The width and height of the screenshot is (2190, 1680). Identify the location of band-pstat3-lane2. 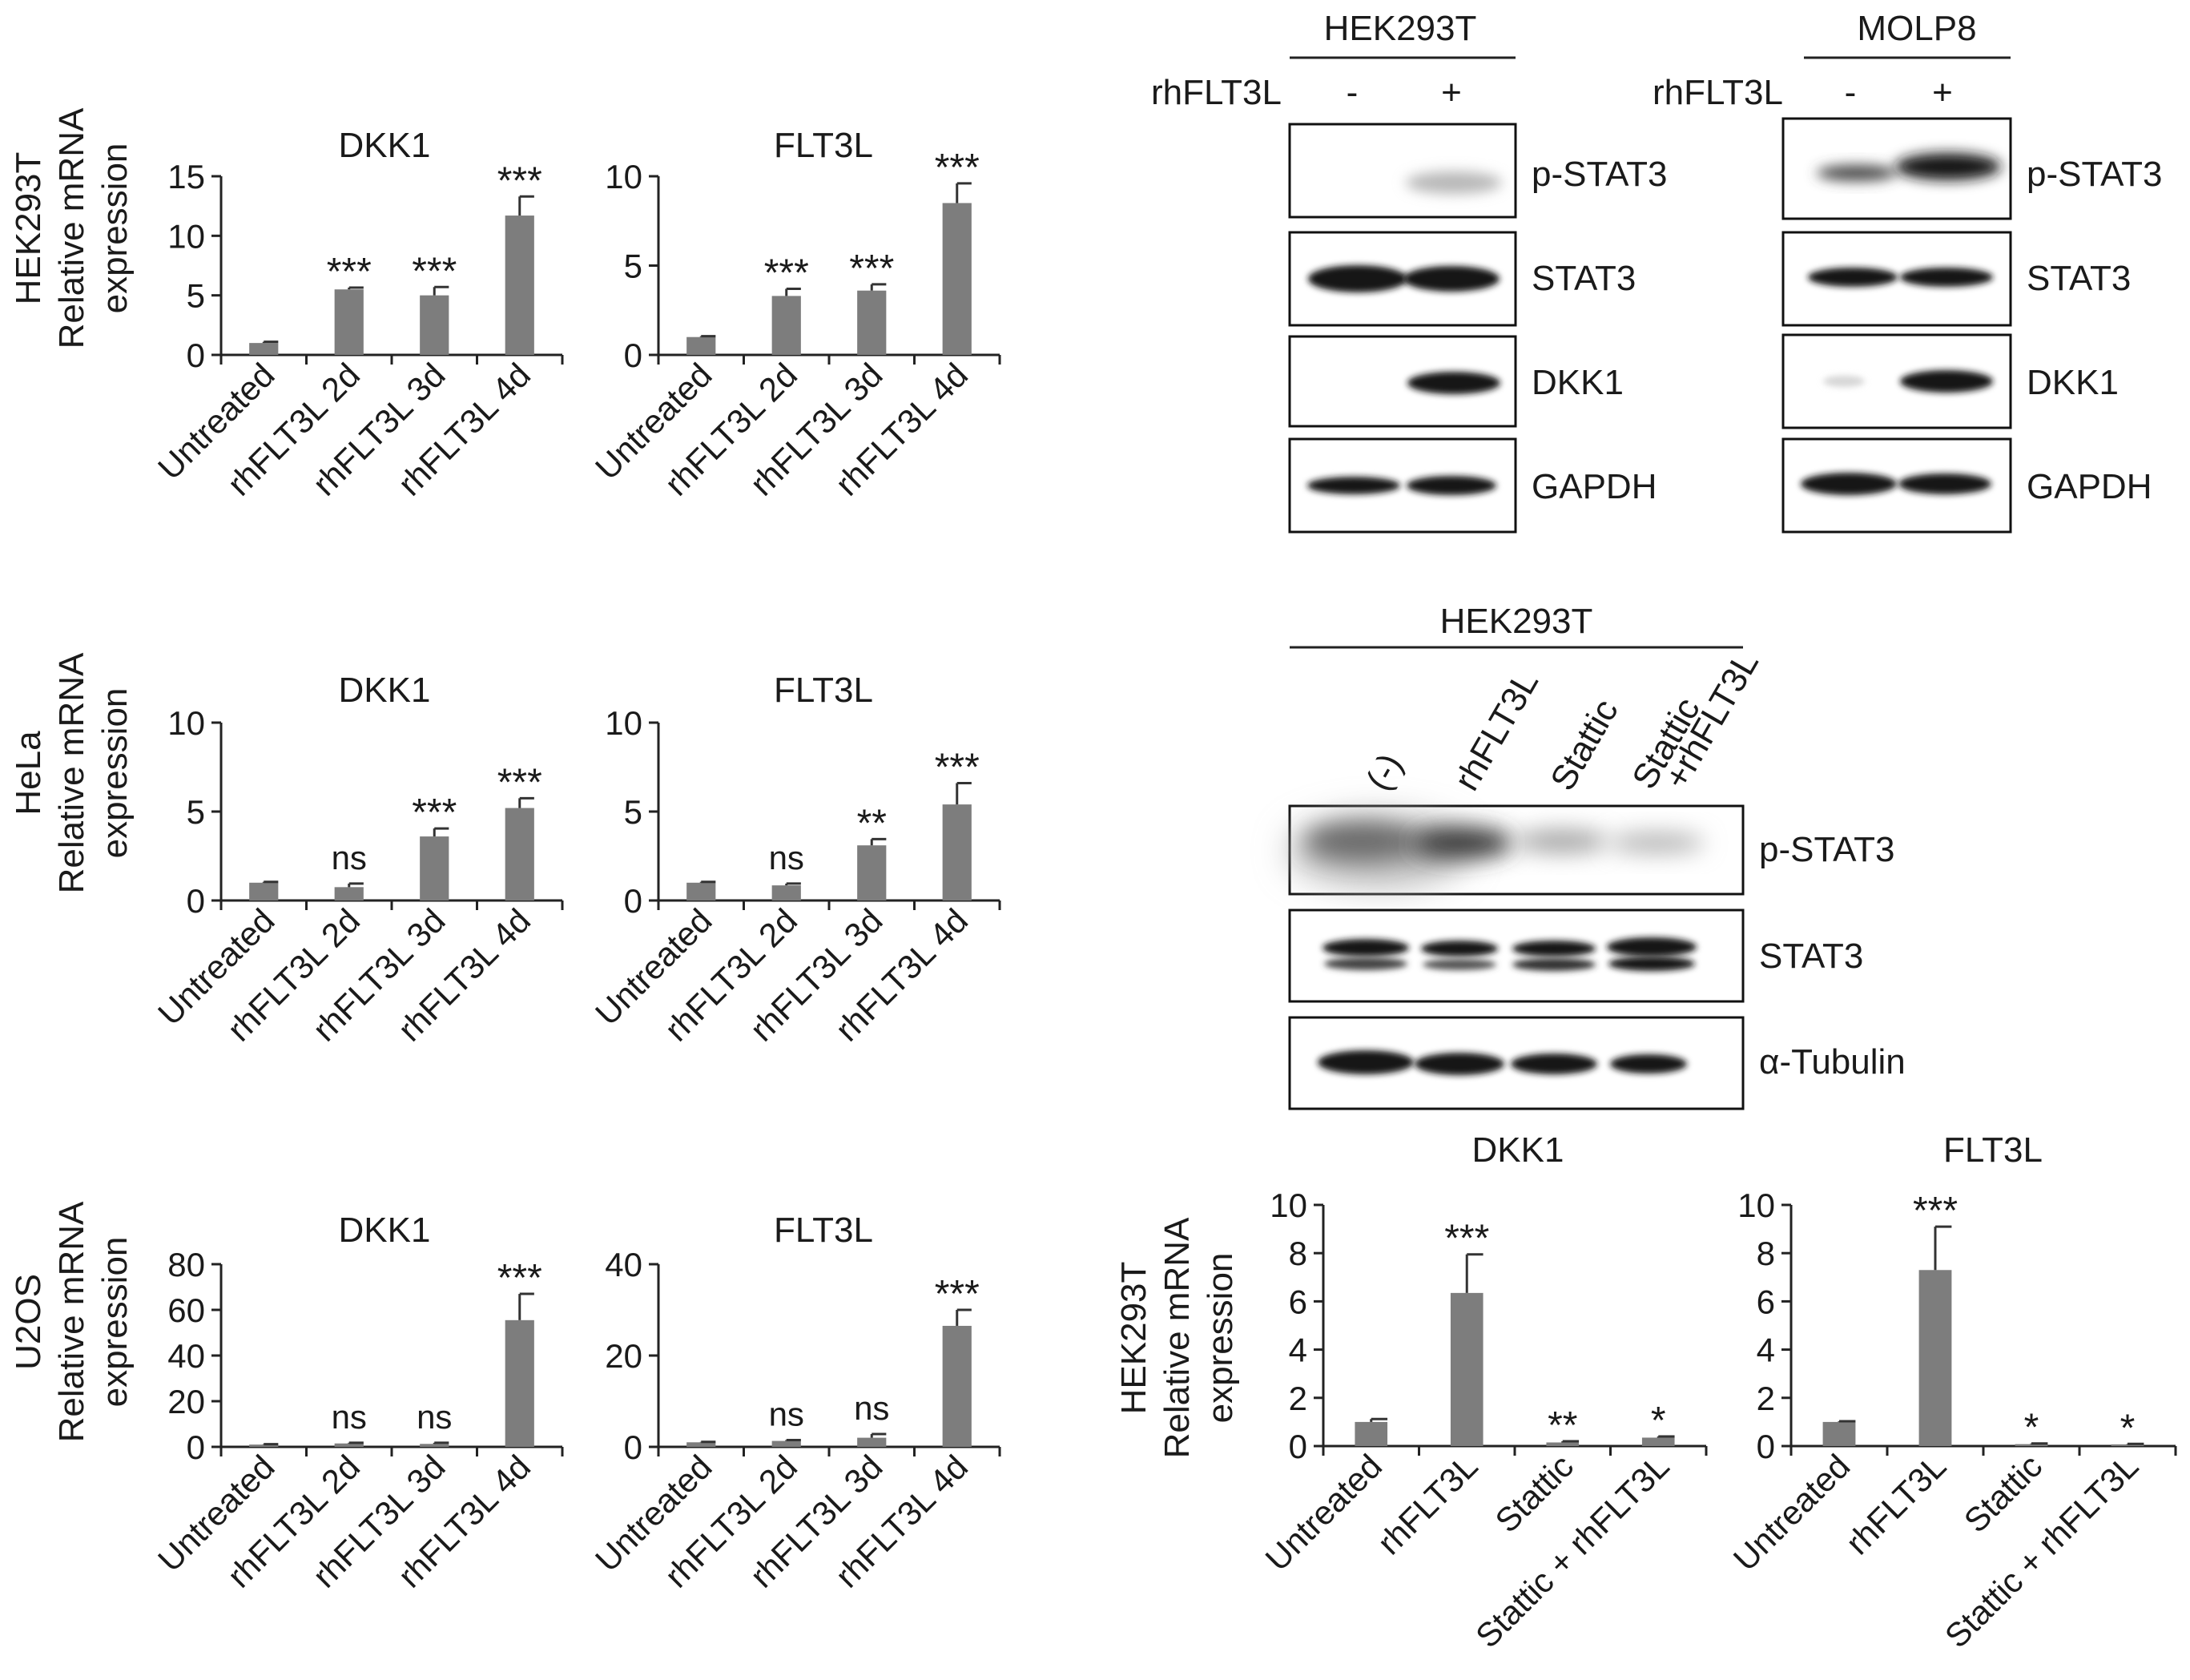
(1948, 167).